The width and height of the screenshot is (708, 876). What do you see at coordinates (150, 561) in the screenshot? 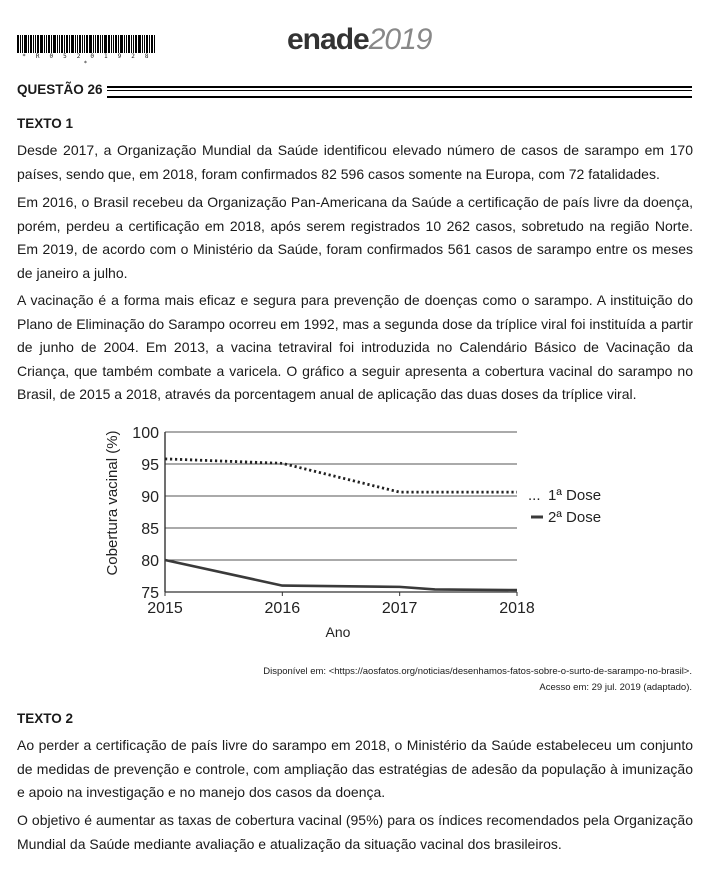
I see `y-tick-label: 80` at bounding box center [150, 561].